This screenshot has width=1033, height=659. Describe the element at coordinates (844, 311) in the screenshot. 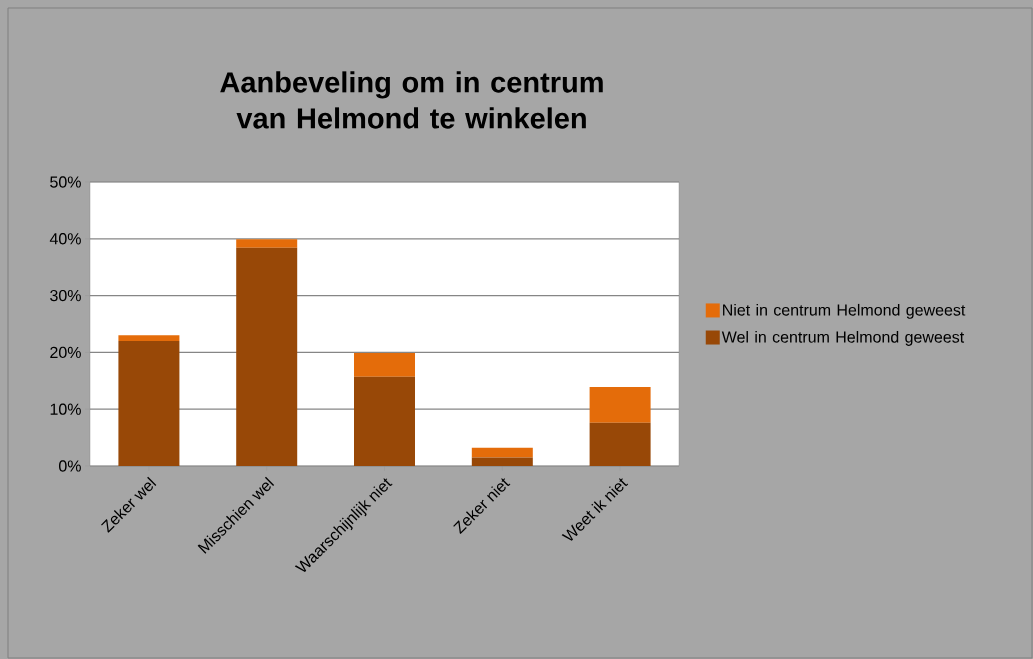

I see `legend-label: Niet in centrum Helmond geweest` at that location.